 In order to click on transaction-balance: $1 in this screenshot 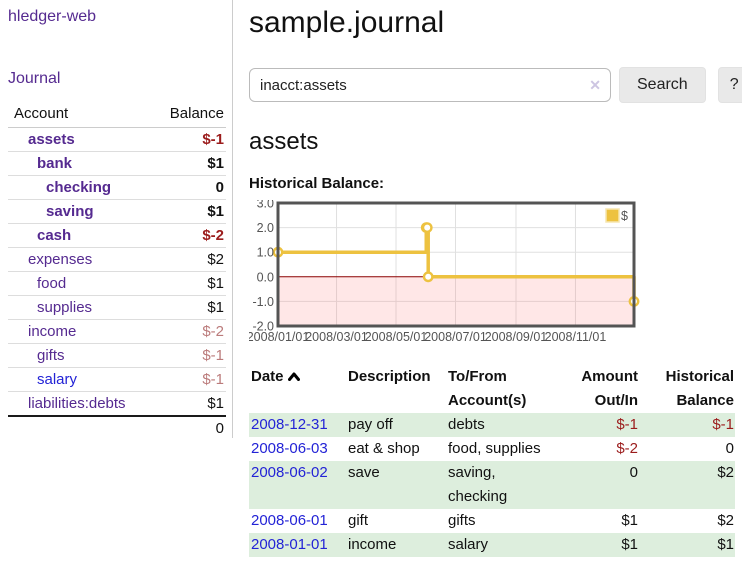, I will do `click(725, 544)`.